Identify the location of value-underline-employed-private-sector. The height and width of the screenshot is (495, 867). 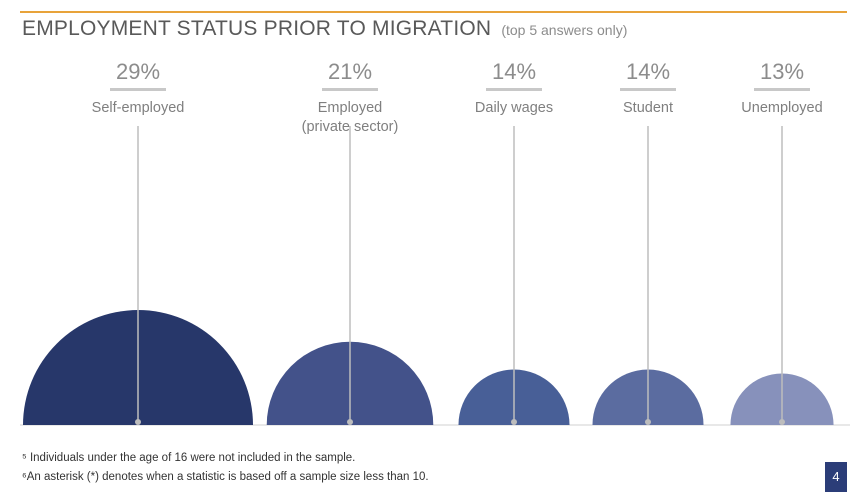
(350, 89).